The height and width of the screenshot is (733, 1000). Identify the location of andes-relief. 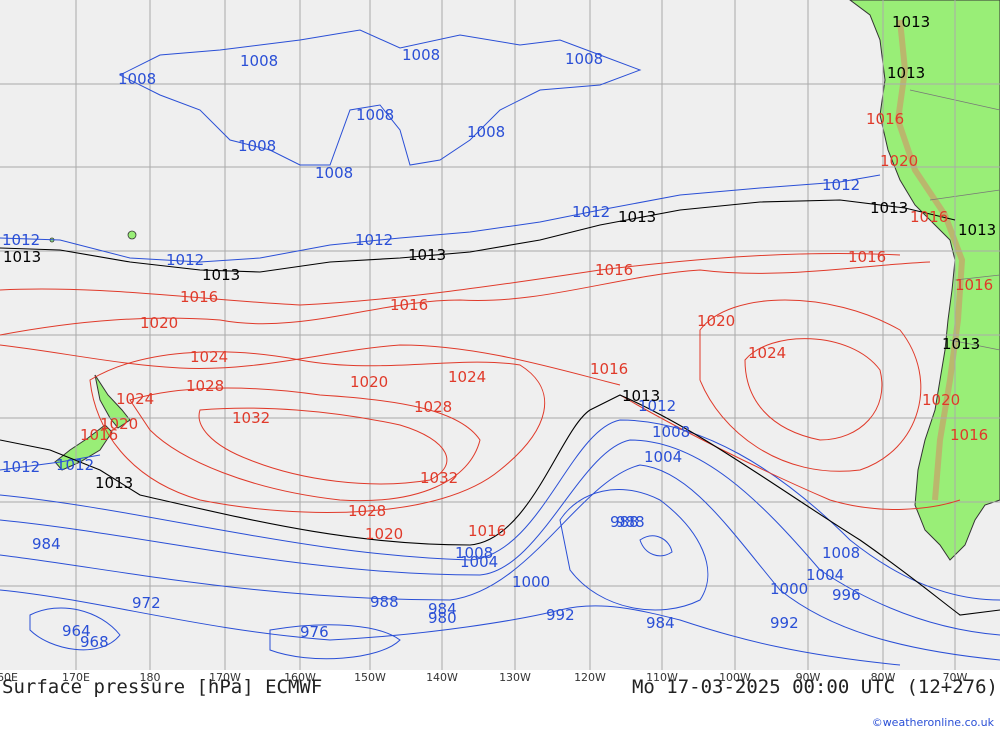
(930, 260).